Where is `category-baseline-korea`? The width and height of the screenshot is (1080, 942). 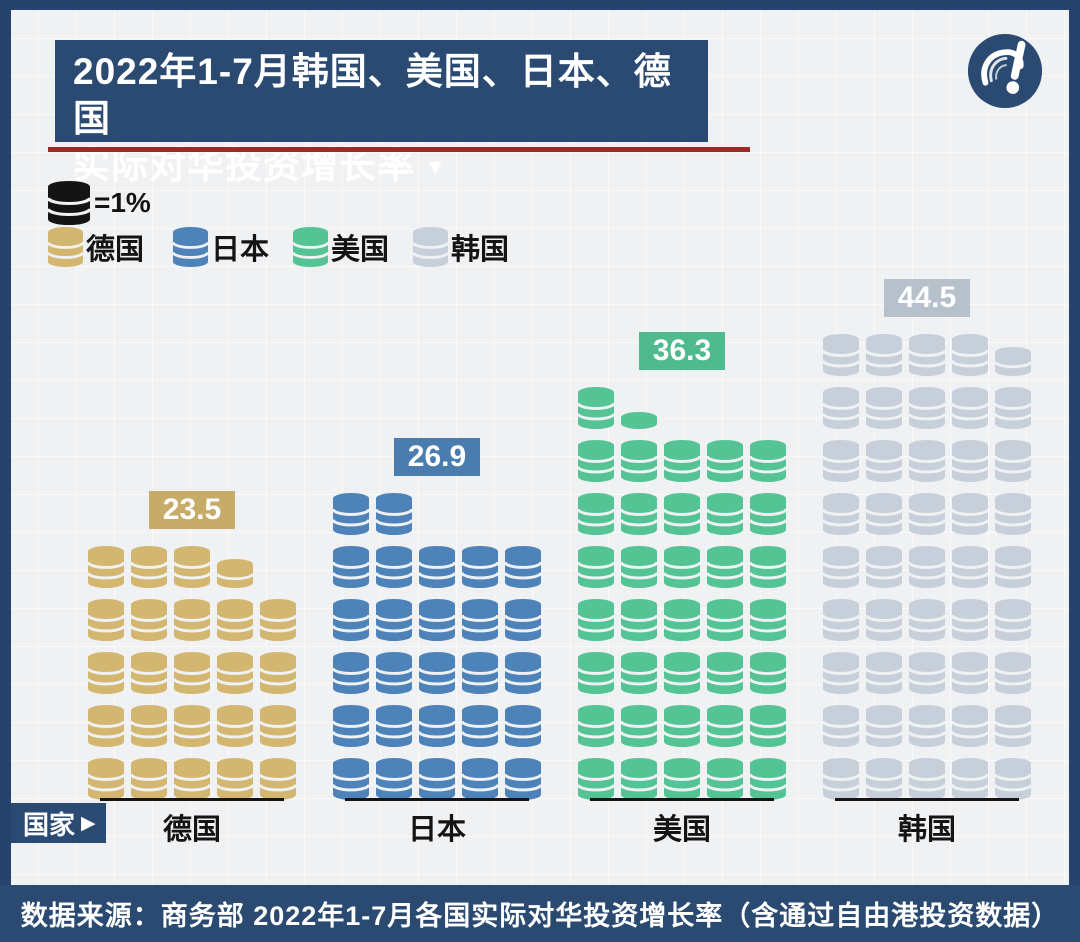 category-baseline-korea is located at coordinates (927, 799).